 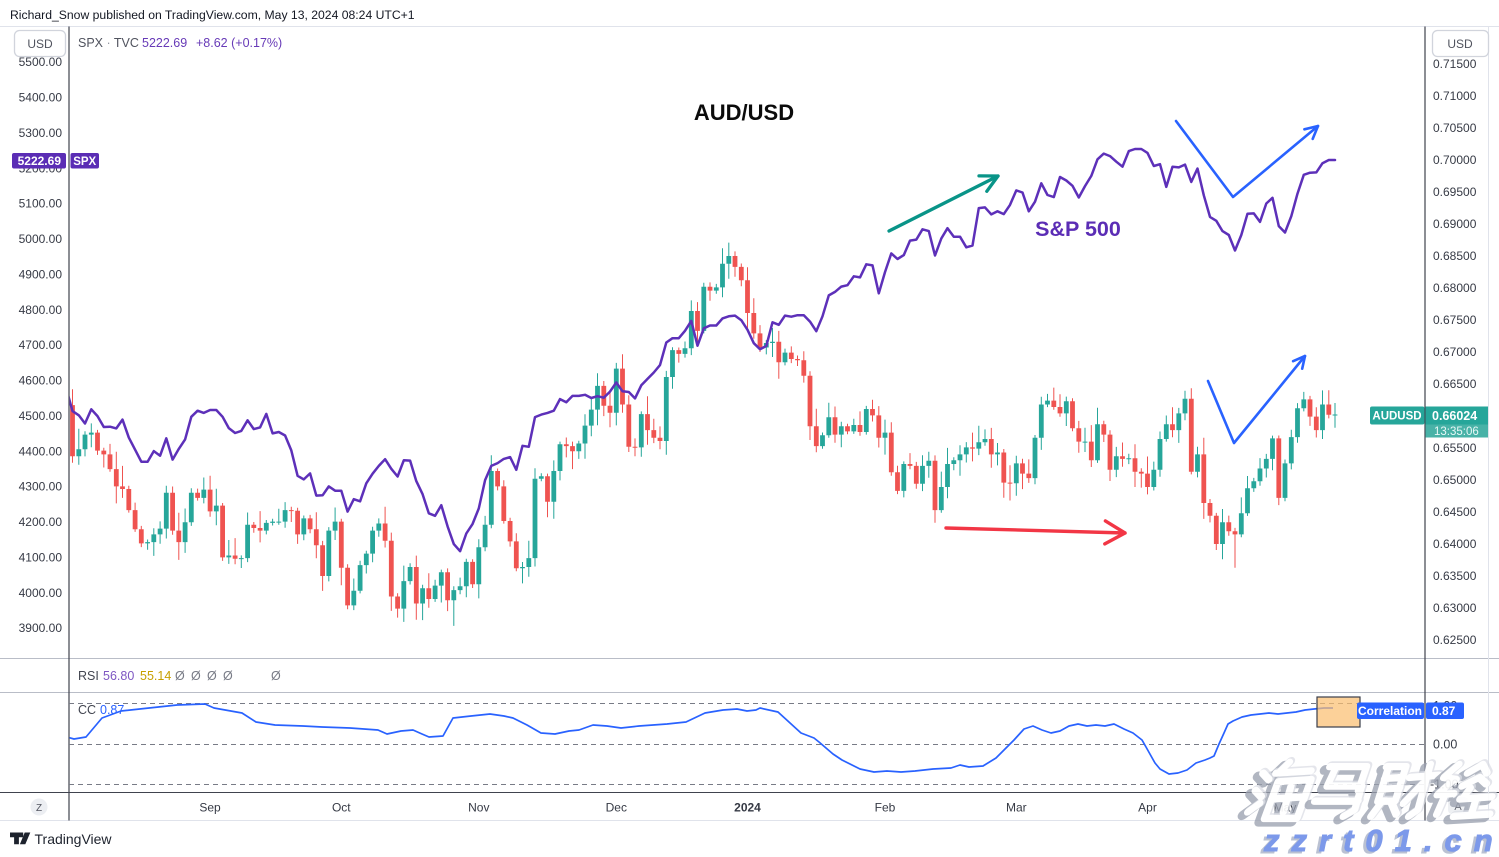 I want to click on svg-text: 13:35:06, so click(x=1456, y=432).